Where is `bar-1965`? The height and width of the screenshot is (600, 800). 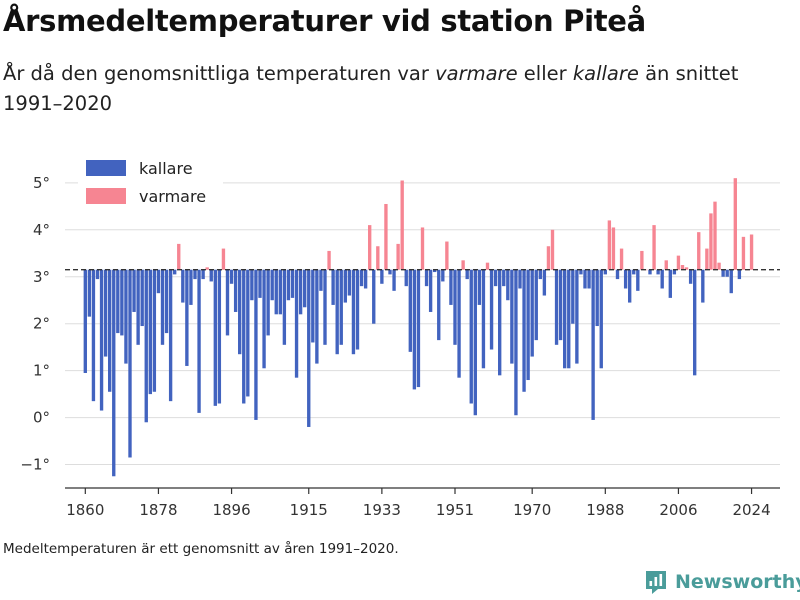 bar-1965 is located at coordinates (512, 316).